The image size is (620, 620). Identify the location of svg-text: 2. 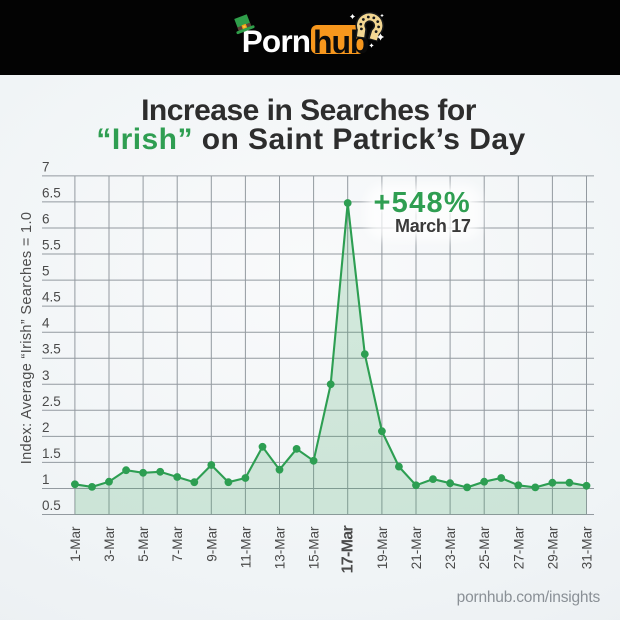
(46, 427).